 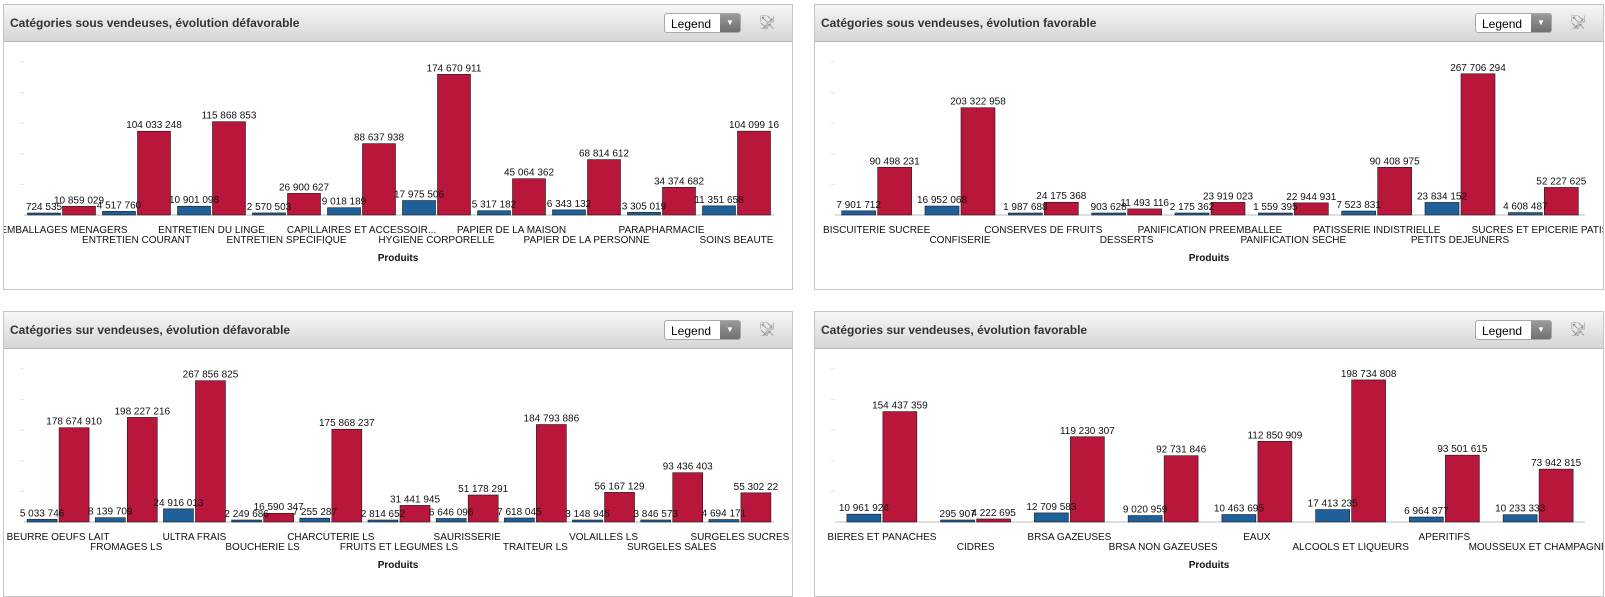 I want to click on x-tick-label: FRUITS ET LEGUMES LS, so click(x=399, y=547).